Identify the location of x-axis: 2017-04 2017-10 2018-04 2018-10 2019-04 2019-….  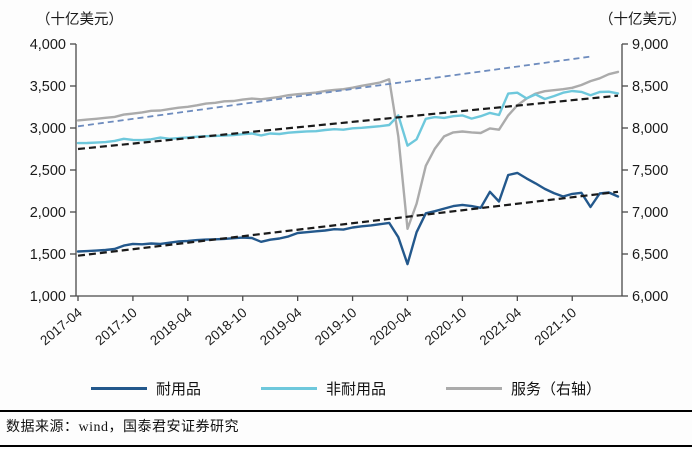
(308, 322).